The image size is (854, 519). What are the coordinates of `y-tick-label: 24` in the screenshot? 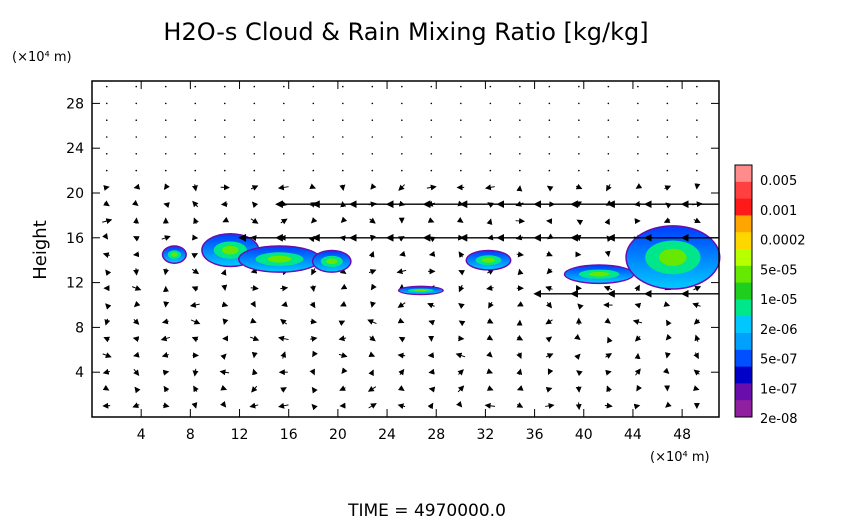 It's located at (75, 149).